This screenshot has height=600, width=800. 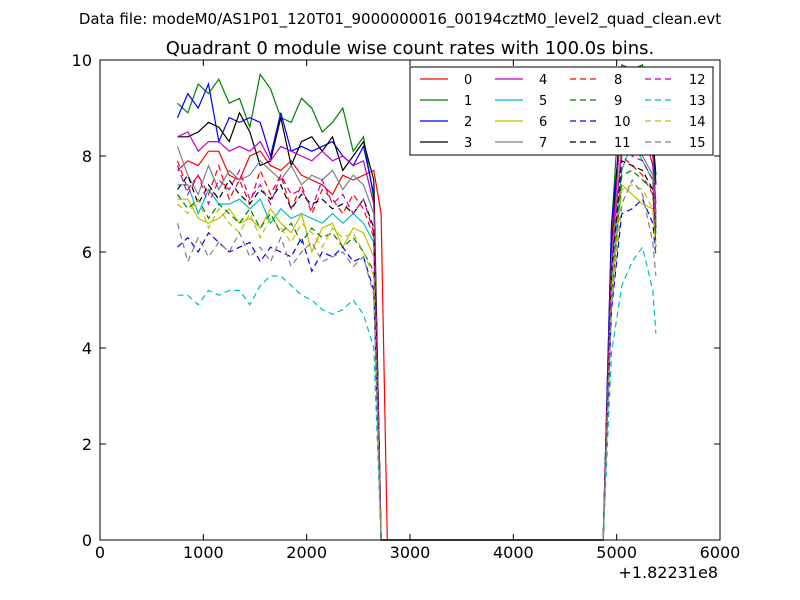 I want to click on legend-label-4: 4, so click(x=543, y=80).